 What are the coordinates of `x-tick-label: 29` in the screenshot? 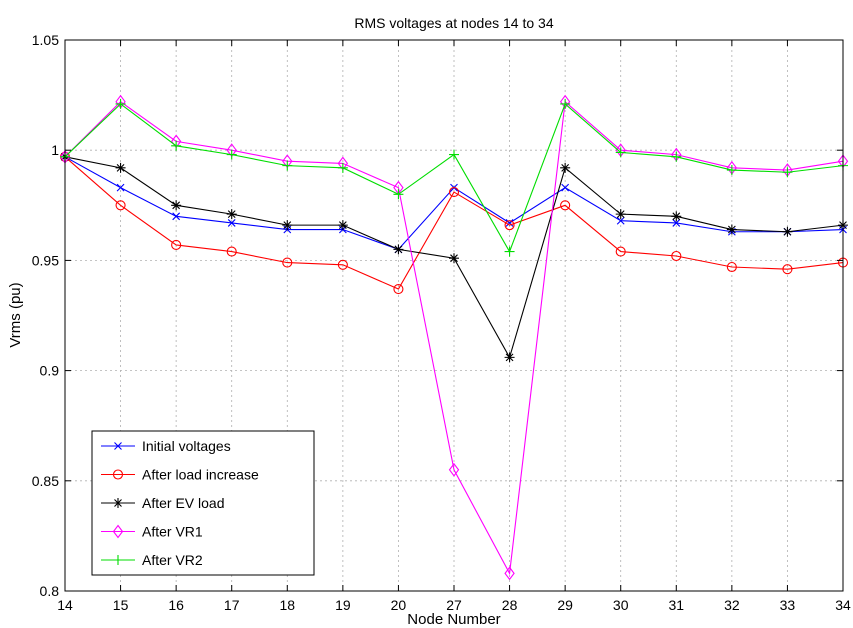 It's located at (565, 605).